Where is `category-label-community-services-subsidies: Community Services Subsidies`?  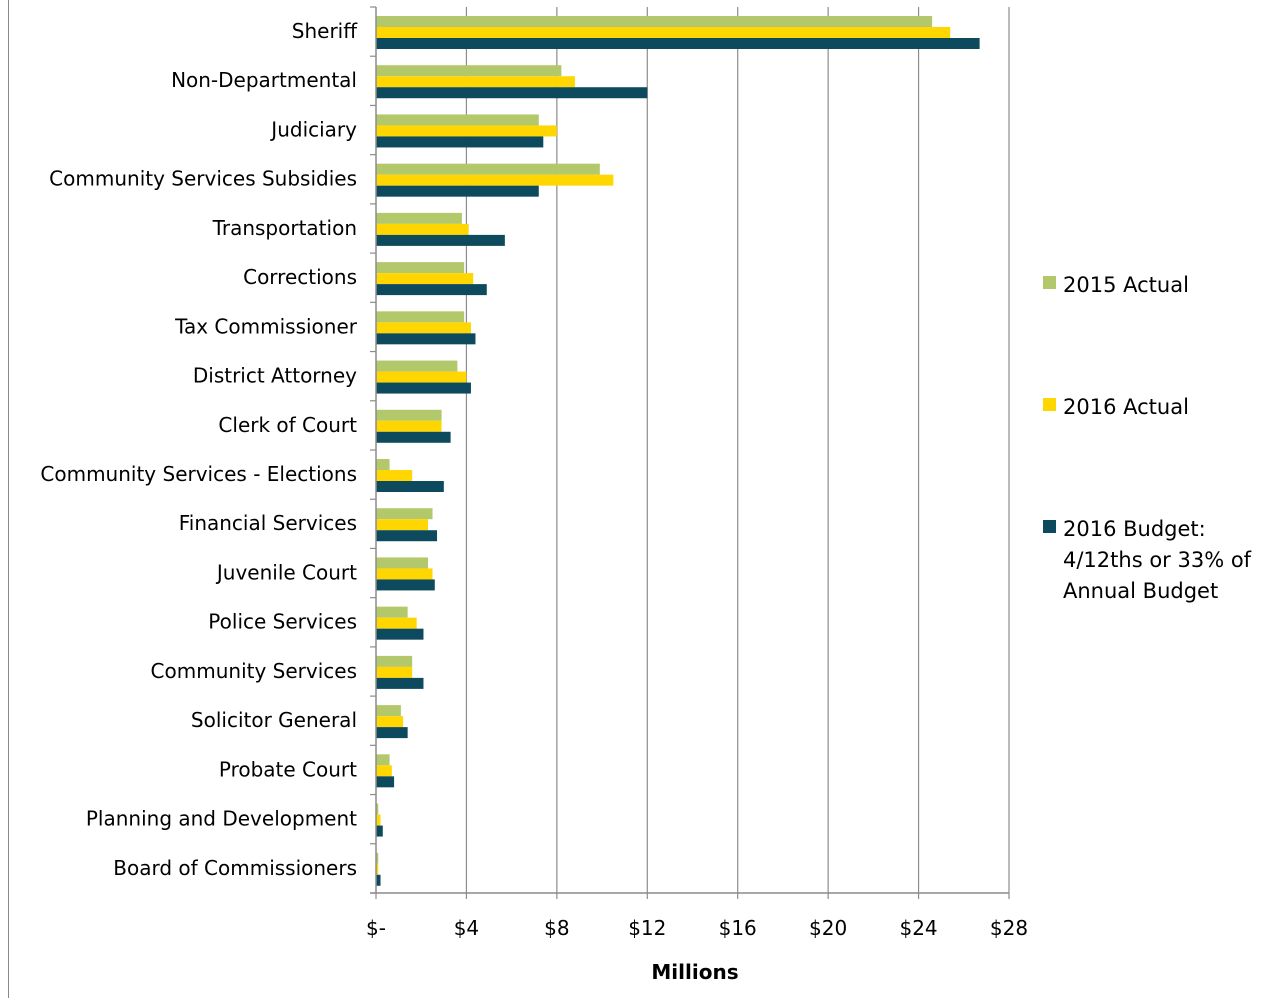 category-label-community-services-subsidies: Community Services Subsidies is located at coordinates (203, 179).